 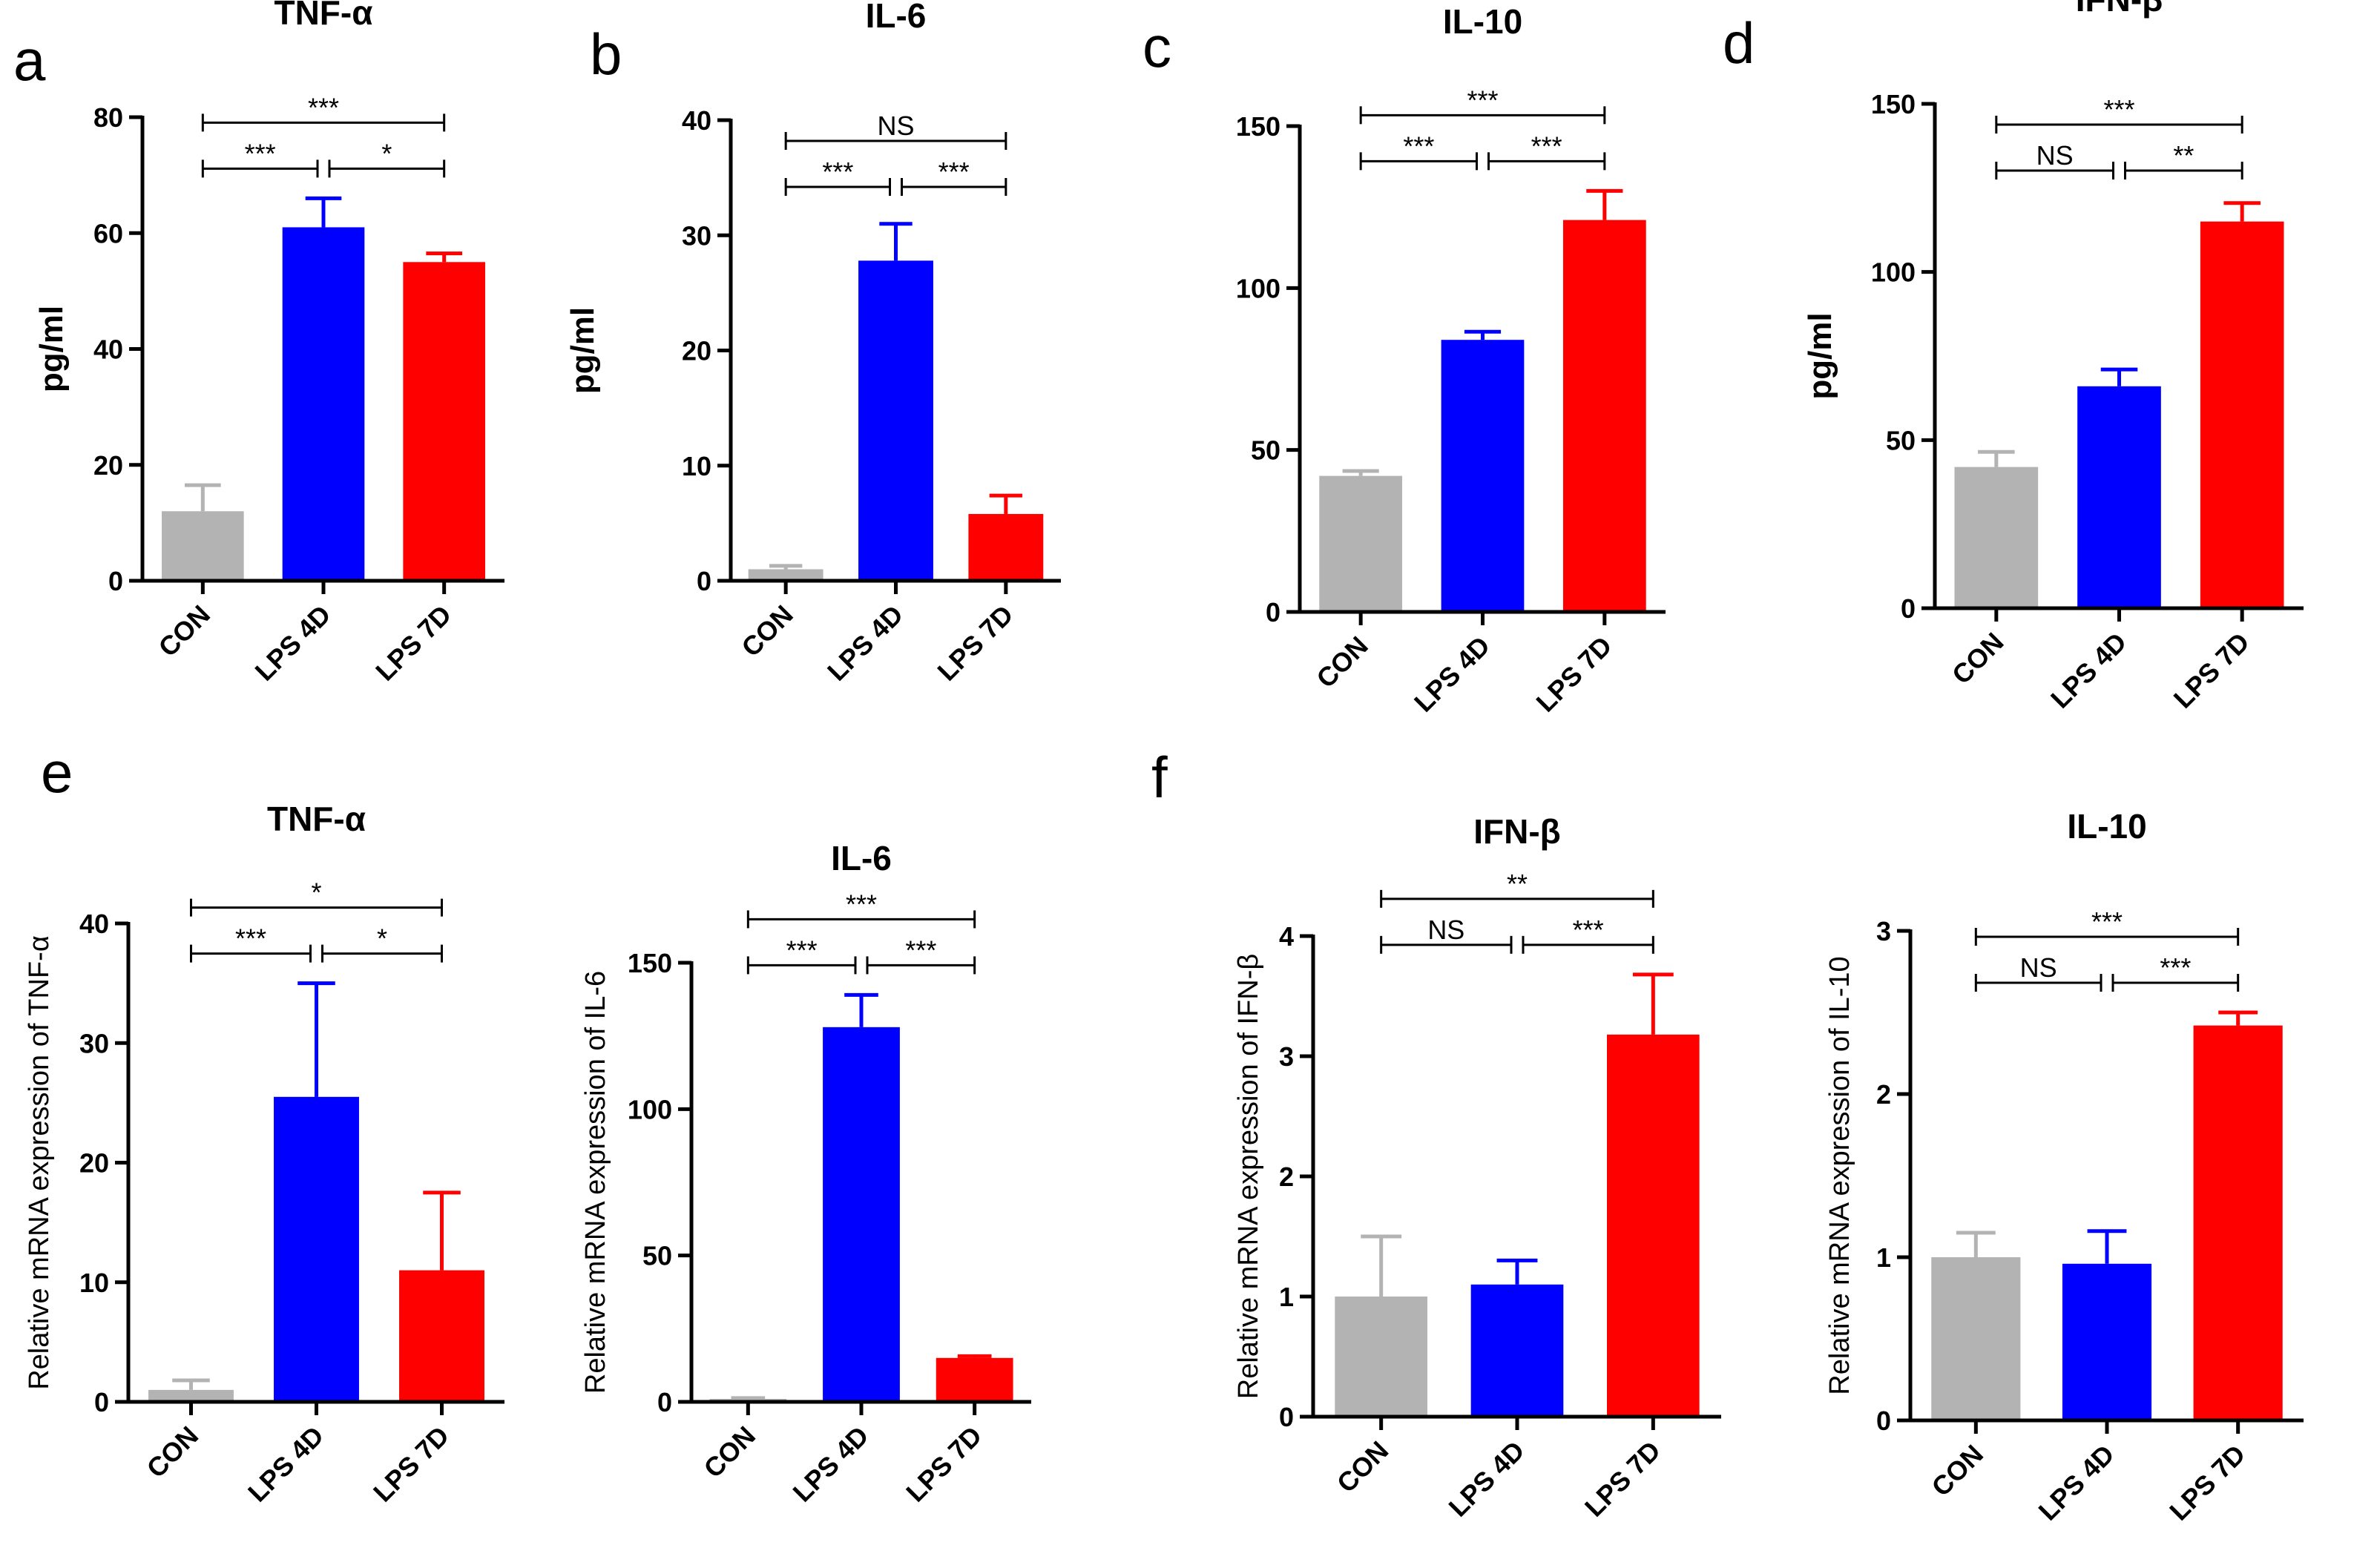 I want to click on chart-title: IL-6, so click(x=896, y=17).